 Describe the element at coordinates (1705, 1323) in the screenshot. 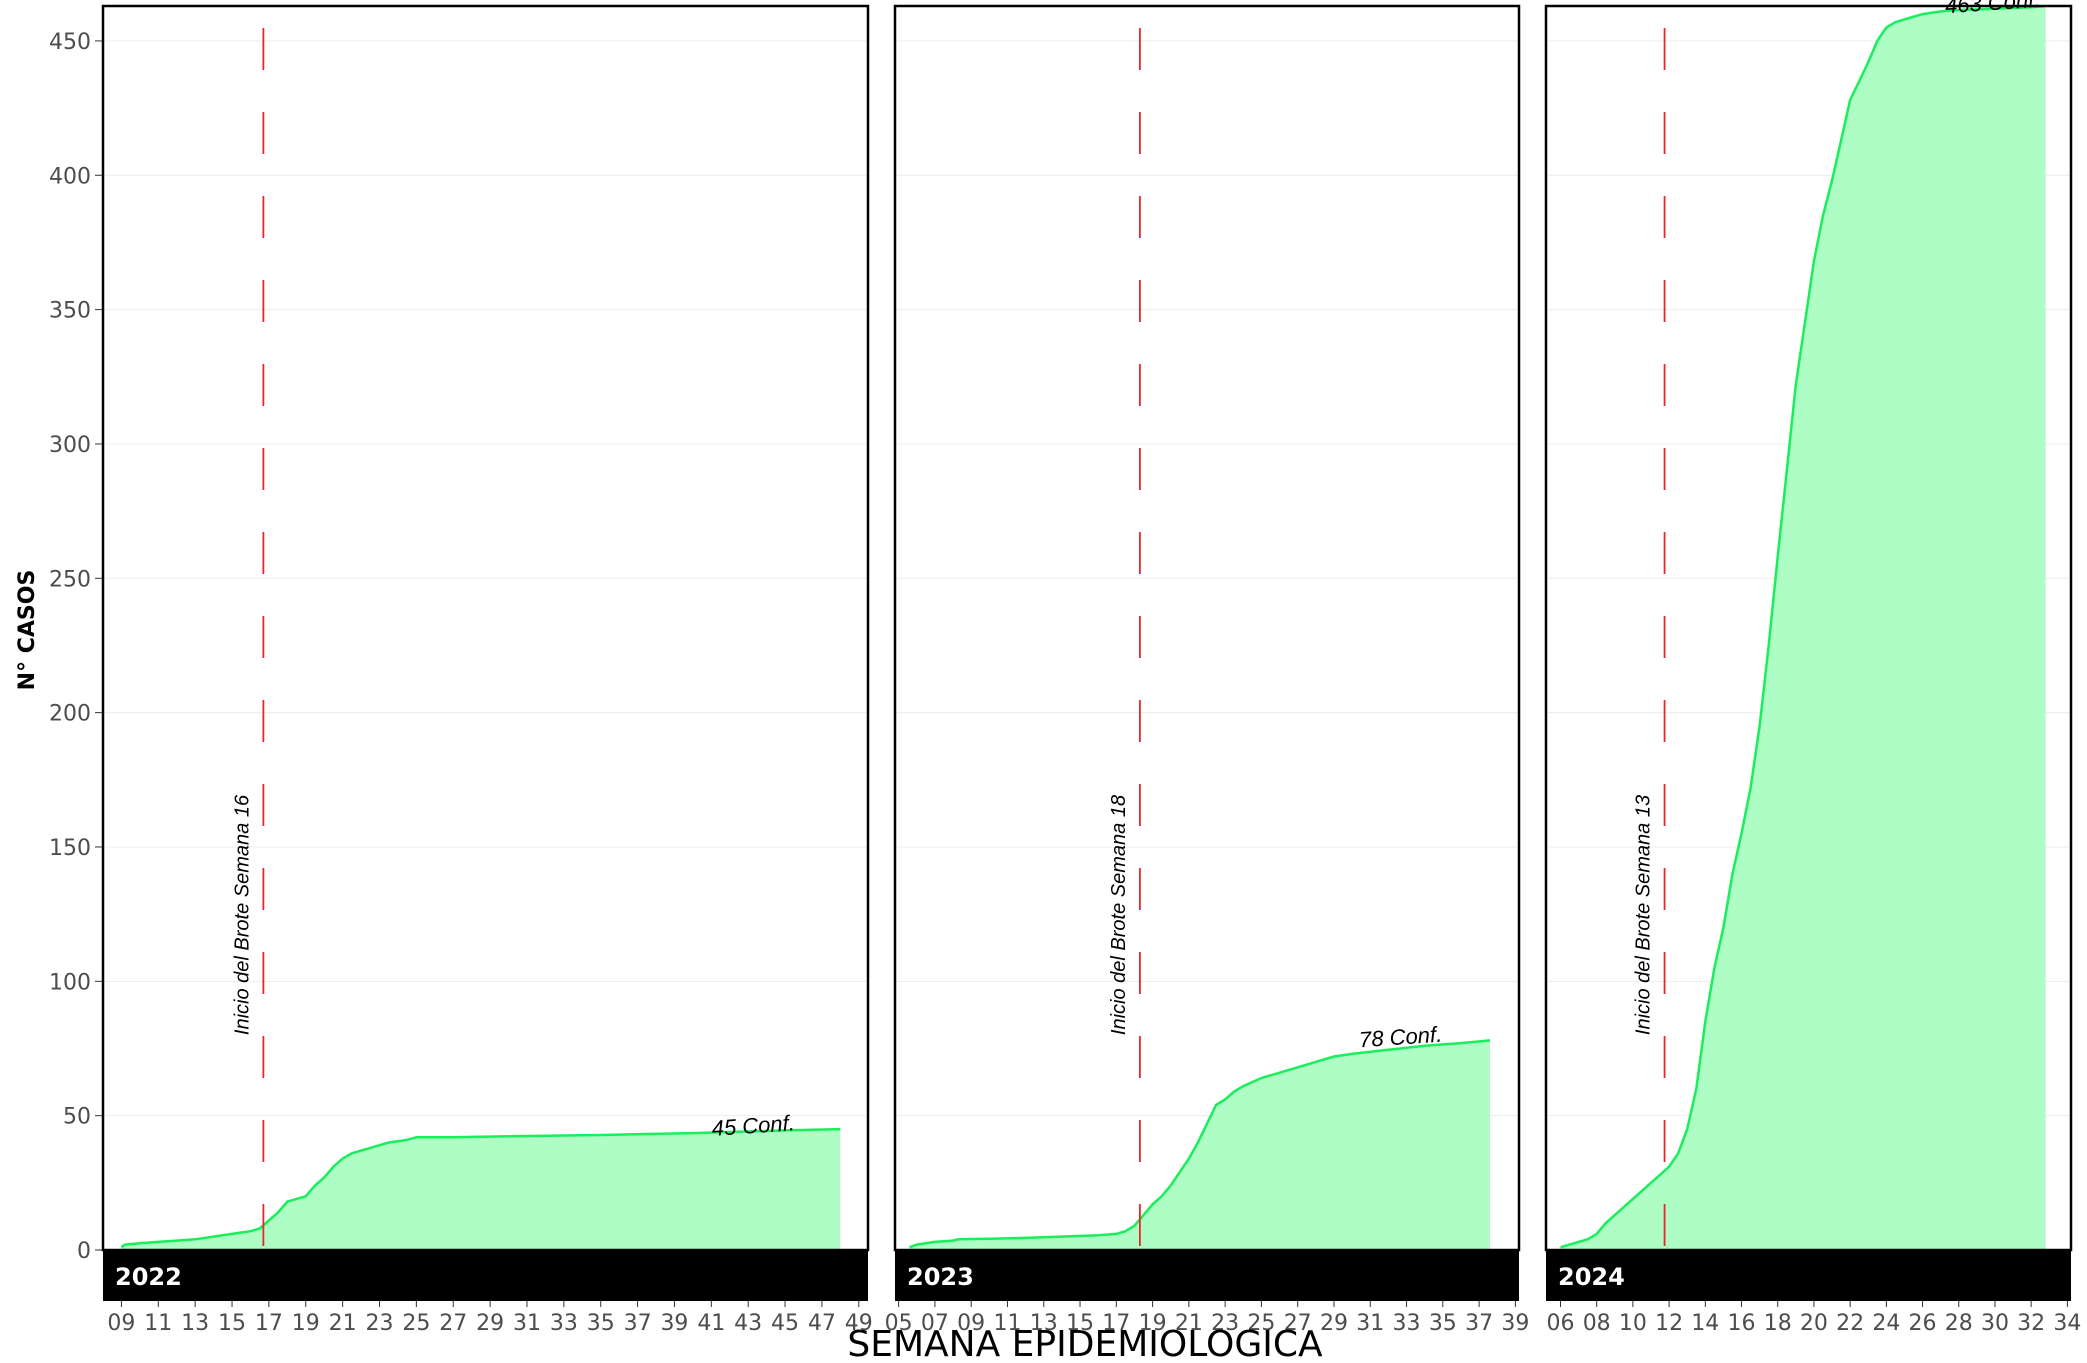

I see `x-tick-label: 14` at that location.